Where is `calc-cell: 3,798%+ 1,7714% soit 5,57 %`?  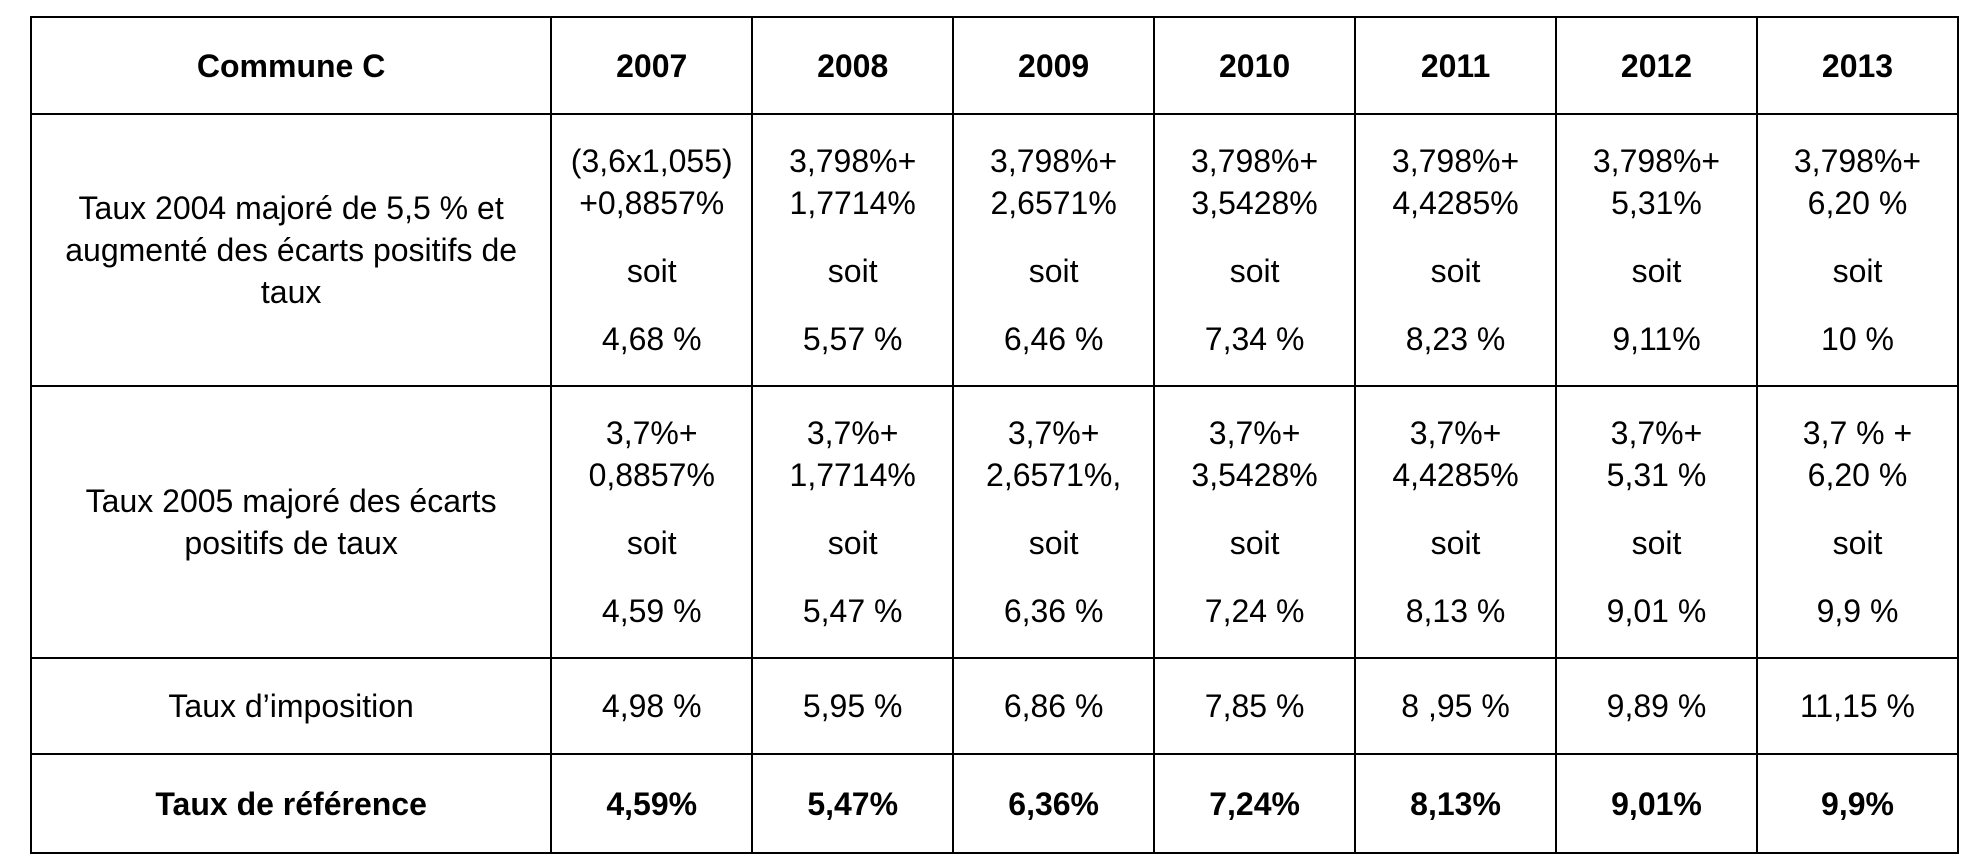 calc-cell: 3,798%+ 1,7714% soit 5,57 % is located at coordinates (853, 250).